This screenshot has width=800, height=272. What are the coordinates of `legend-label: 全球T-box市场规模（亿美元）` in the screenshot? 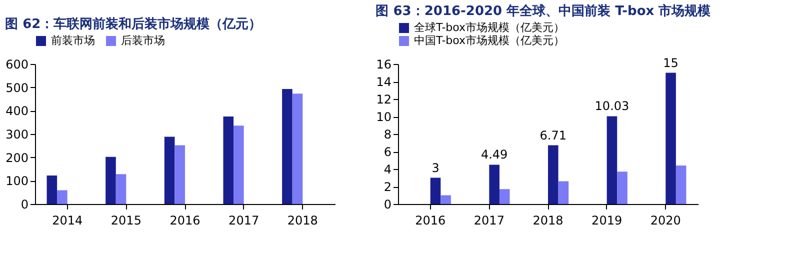 It's located at (489, 27).